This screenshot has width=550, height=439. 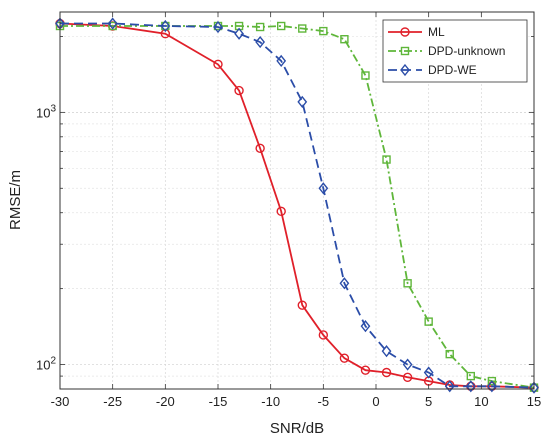 What do you see at coordinates (324, 401) in the screenshot?
I see `x-tick-label: -5` at bounding box center [324, 401].